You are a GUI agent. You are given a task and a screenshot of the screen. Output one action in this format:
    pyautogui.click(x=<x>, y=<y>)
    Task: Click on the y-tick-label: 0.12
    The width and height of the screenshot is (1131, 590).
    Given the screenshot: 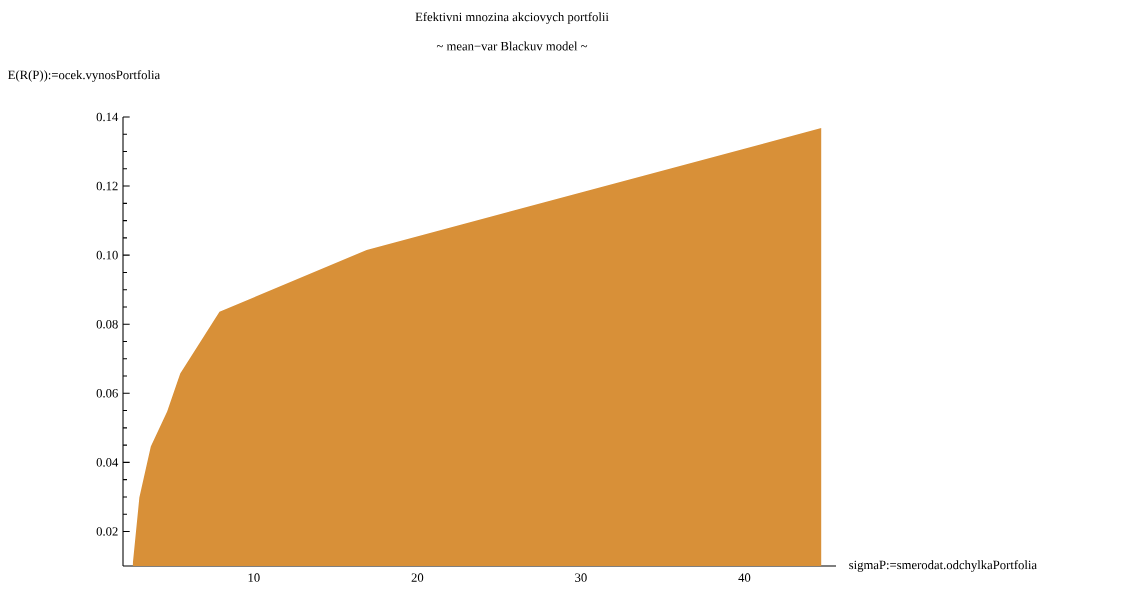 What is the action you would take?
    pyautogui.click(x=107, y=186)
    